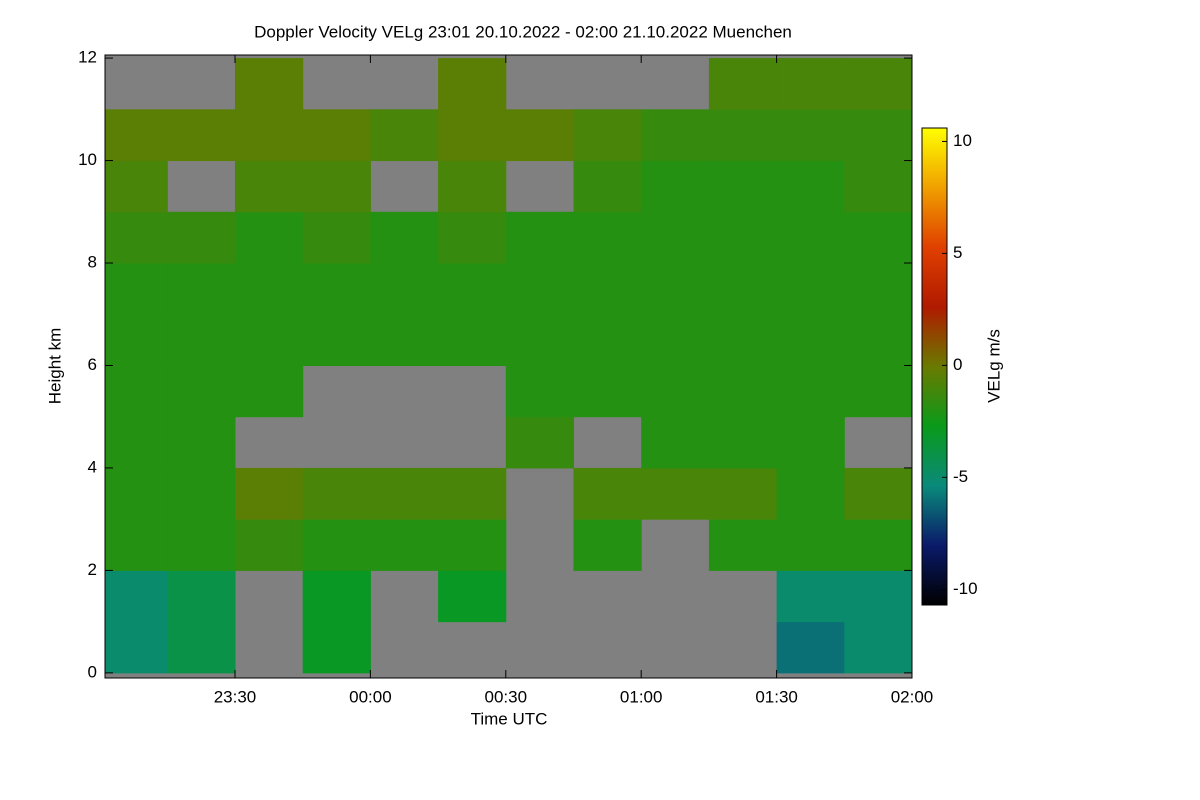  Describe the element at coordinates (506, 696) in the screenshot. I see `x-tick-label: 00:30` at that location.